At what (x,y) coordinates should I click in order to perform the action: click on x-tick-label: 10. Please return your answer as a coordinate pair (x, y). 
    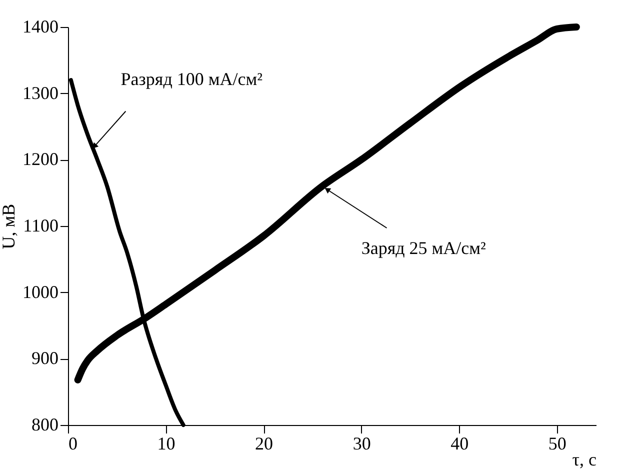
    Looking at the image, I should click on (166, 444).